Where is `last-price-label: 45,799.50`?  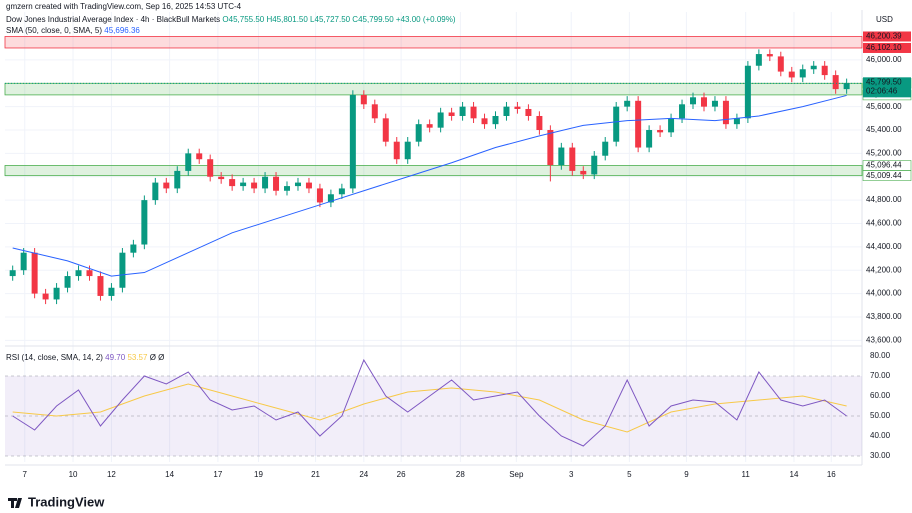
last-price-label: 45,799.50 is located at coordinates (884, 81).